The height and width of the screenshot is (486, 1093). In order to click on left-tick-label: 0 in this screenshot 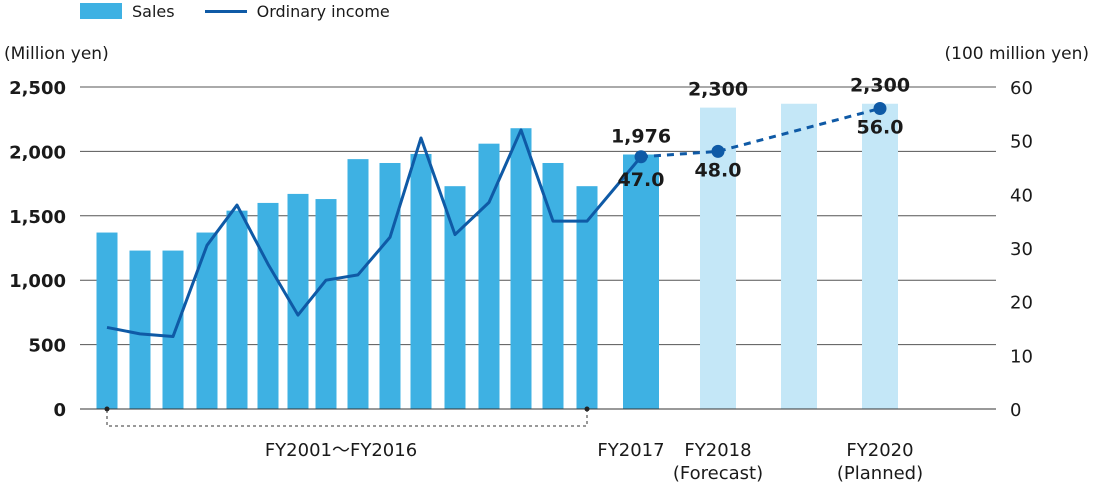, I will do `click(59, 410)`.